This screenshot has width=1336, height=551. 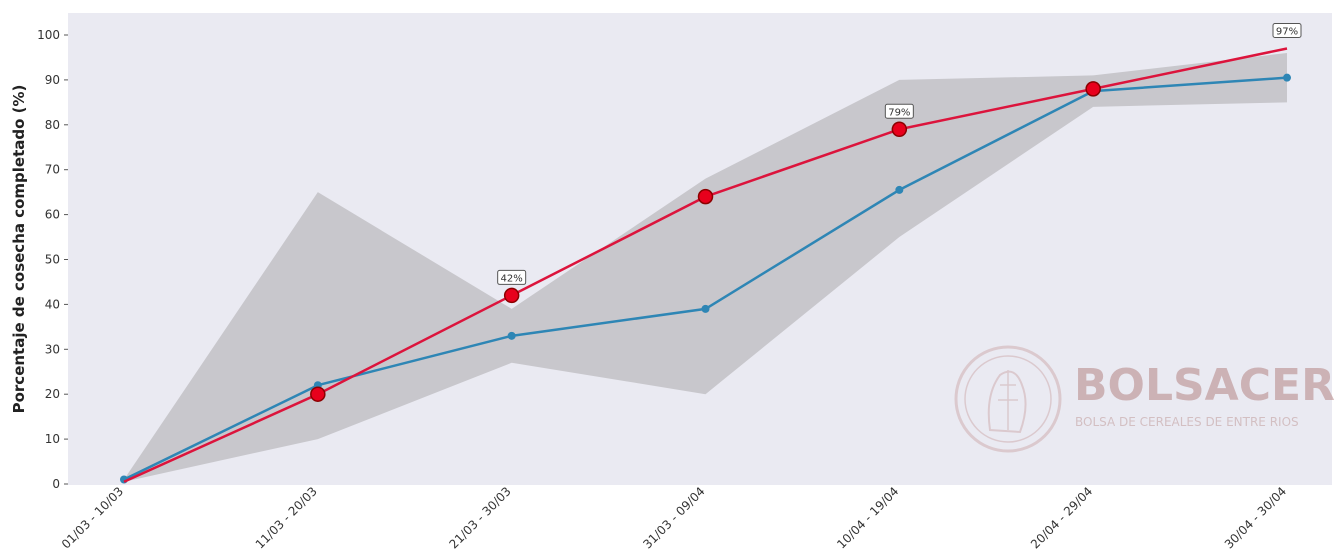 I want to click on watermark-title: BOLSACER, so click(x=1204, y=385).